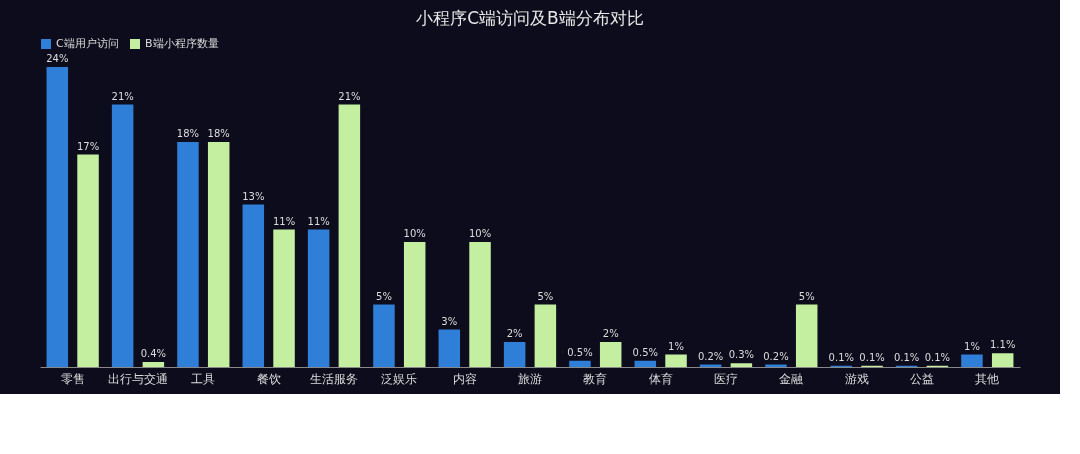  I want to click on data-label: 3%, so click(449, 321).